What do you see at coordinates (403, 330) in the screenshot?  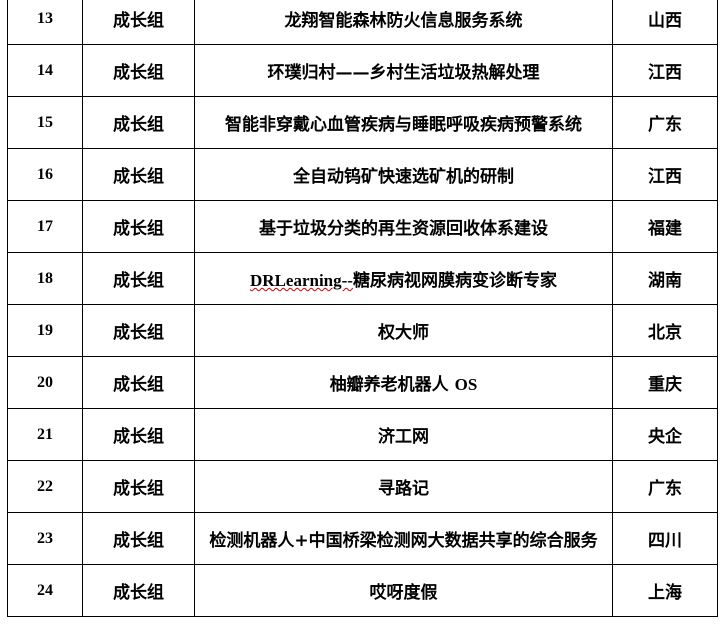 I see `project-name-cell: 权大师` at bounding box center [403, 330].